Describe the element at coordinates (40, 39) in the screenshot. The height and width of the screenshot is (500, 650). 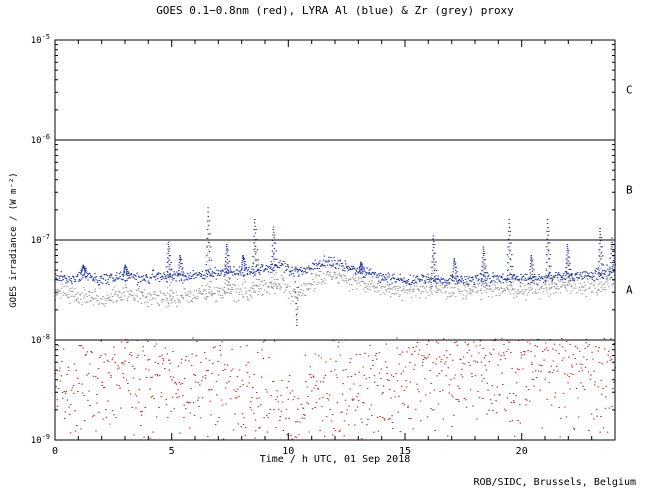
I see `y-tick-label: 10⁻⁵` at that location.